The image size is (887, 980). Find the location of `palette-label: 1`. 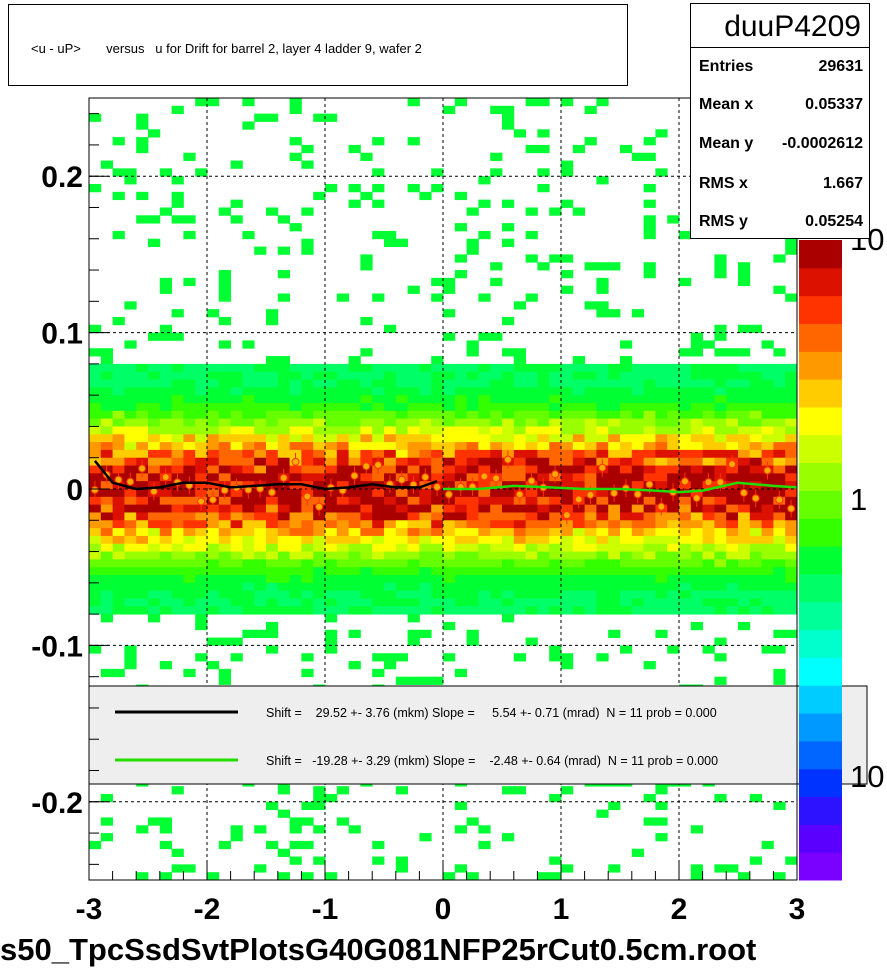

palette-label: 1 is located at coordinates (858, 499).